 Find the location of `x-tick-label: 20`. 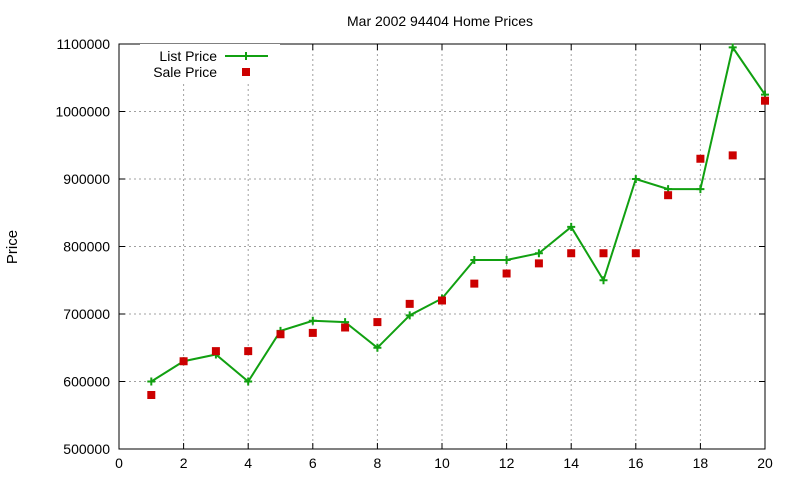

x-tick-label: 20 is located at coordinates (765, 463).